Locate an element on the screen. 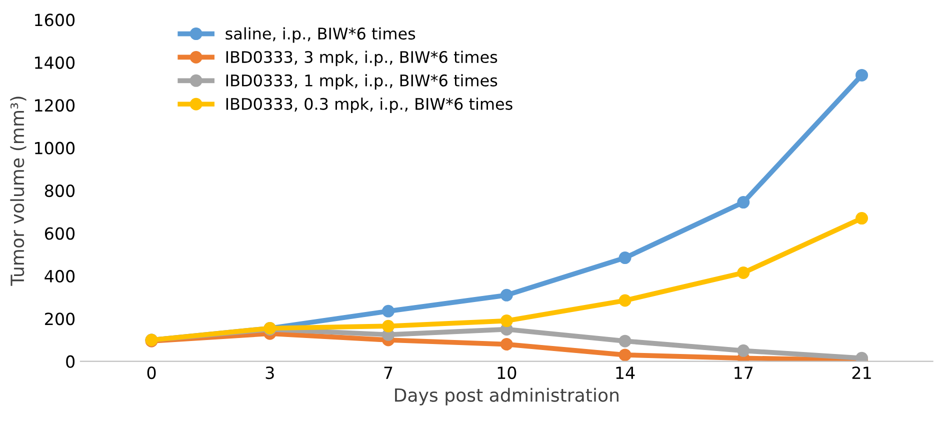 The image size is (947, 438). y-tick-label: 1400 is located at coordinates (55, 62).